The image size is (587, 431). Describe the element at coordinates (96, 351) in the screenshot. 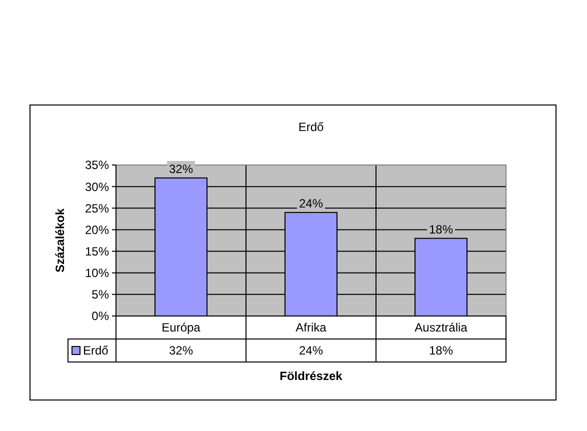

I see `legend-label: Erdő` at that location.